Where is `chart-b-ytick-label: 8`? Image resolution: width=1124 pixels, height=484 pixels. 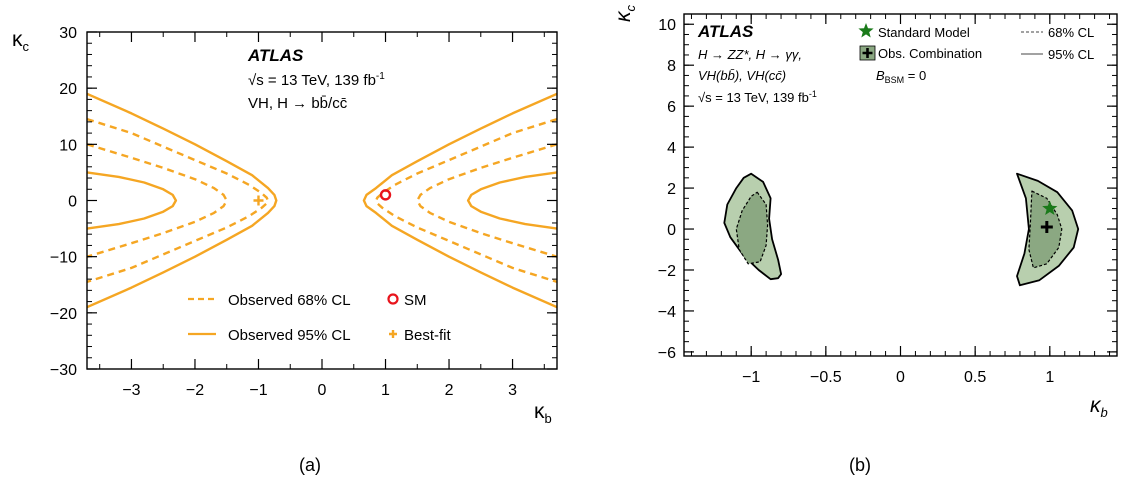 chart-b-ytick-label: 8 is located at coordinates (671, 66).